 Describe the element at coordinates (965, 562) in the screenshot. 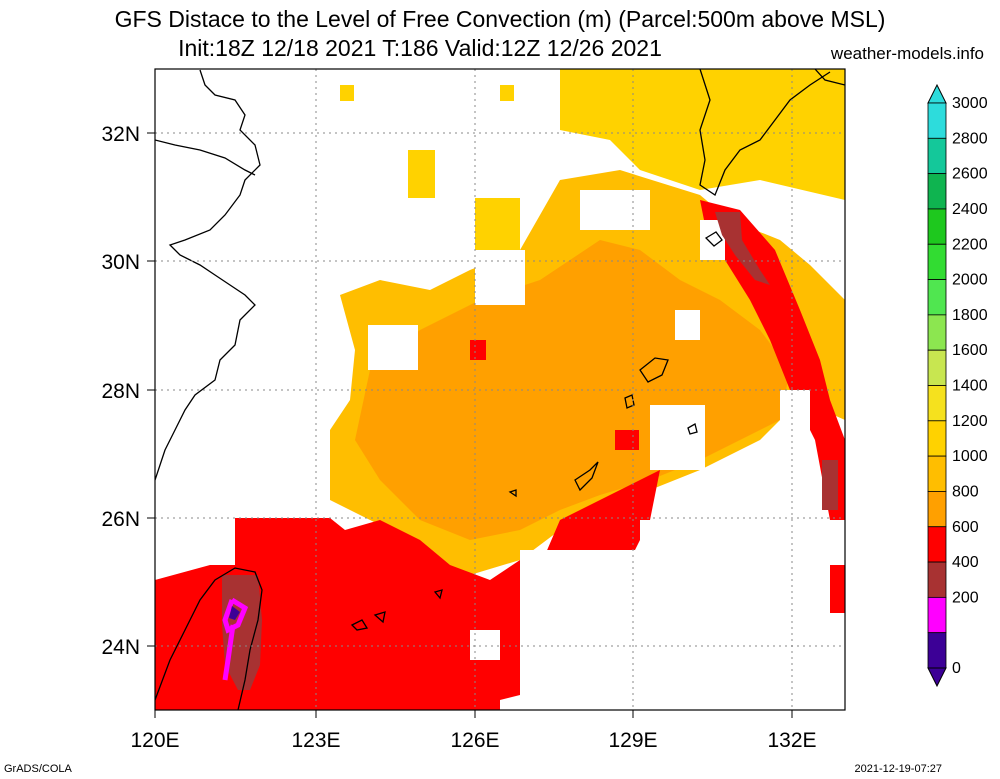

I see `colorbar-label: 400` at that location.